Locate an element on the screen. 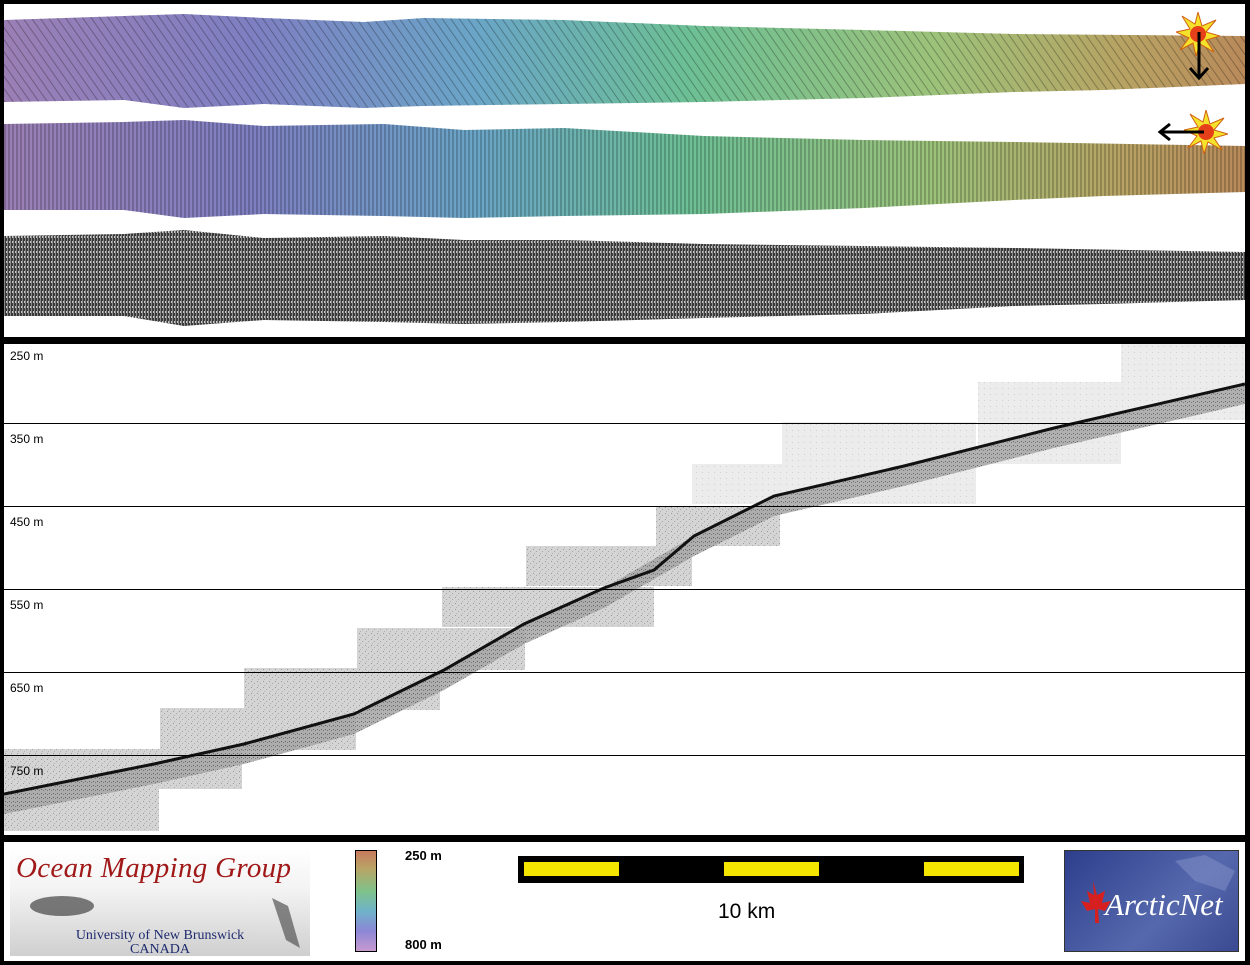  depth-label-750: 750 m is located at coordinates (27, 771).